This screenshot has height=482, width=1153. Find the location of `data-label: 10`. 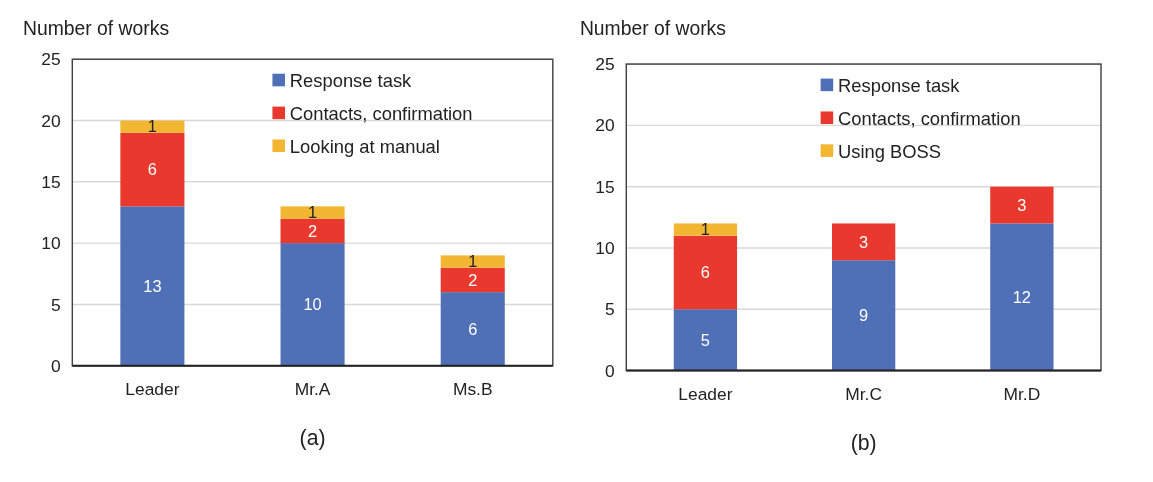

data-label: 10 is located at coordinates (312, 304).